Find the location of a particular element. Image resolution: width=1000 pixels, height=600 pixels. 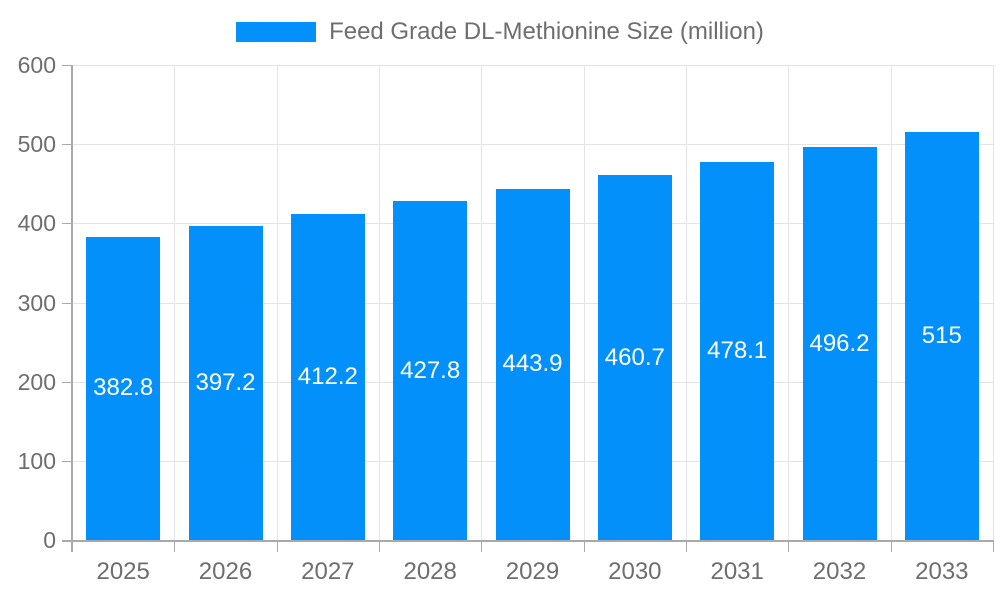

y-tick-label: 500 is located at coordinates (36, 144).